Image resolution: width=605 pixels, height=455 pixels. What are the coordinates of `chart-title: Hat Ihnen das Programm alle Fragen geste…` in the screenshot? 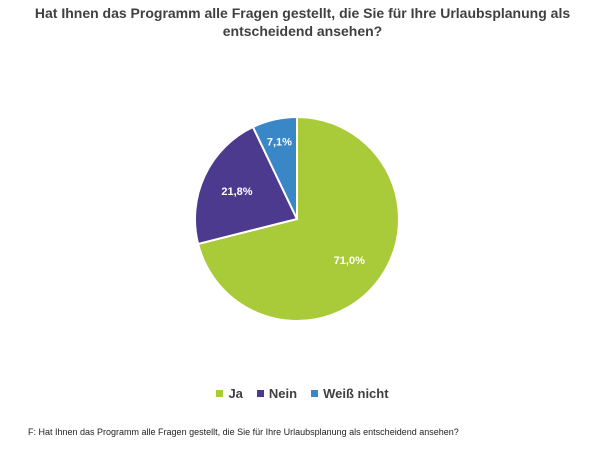 It's located at (302, 22).